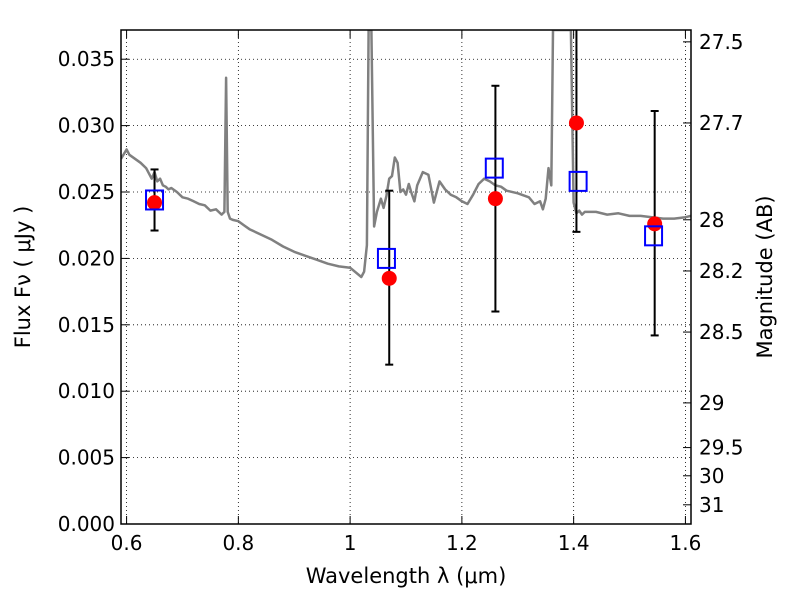 The height and width of the screenshot is (600, 800). Describe the element at coordinates (721, 448) in the screenshot. I see `mag-tick-label: 29.5` at that location.